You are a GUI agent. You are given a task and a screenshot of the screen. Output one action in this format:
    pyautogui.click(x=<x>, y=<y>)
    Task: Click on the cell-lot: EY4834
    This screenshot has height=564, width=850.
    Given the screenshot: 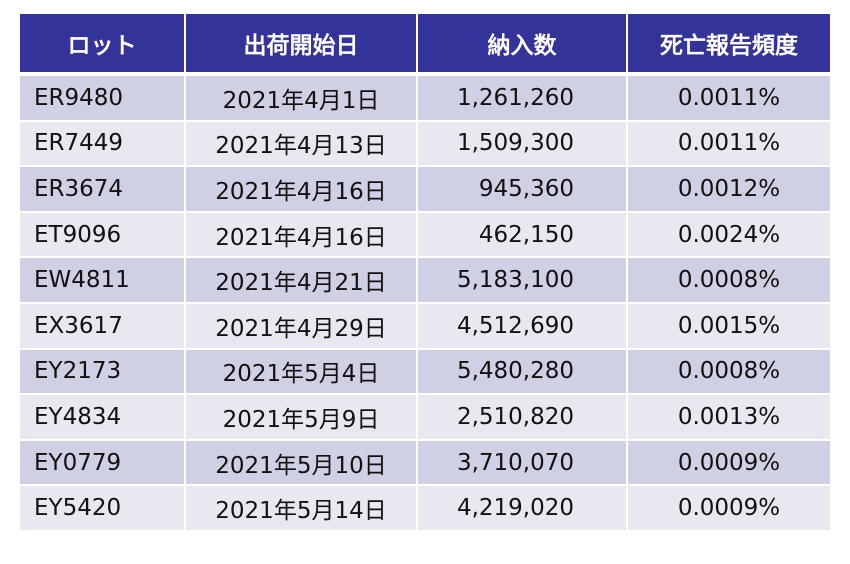 What is the action you would take?
    pyautogui.click(x=103, y=418)
    